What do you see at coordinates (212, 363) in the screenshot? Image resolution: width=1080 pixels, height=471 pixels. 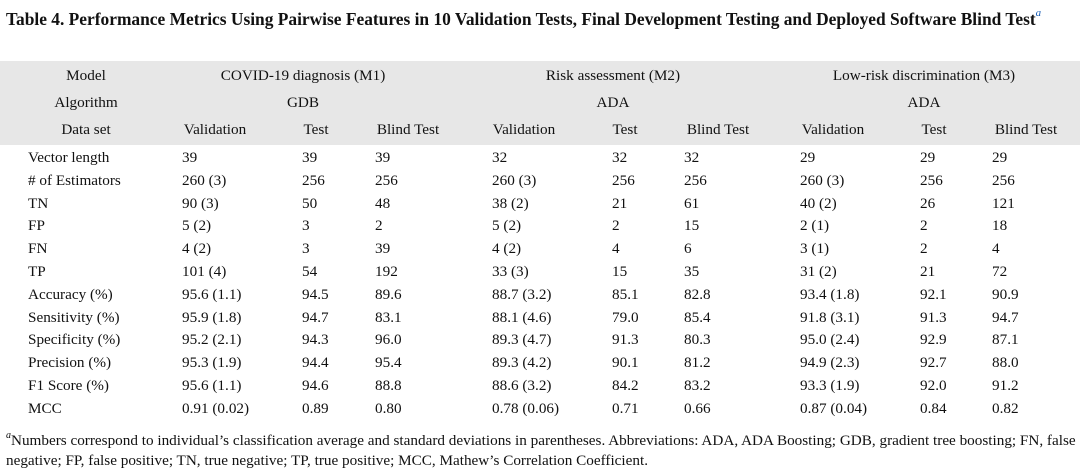 I see `table-cell: 95.3 (1.9)` at bounding box center [212, 363].